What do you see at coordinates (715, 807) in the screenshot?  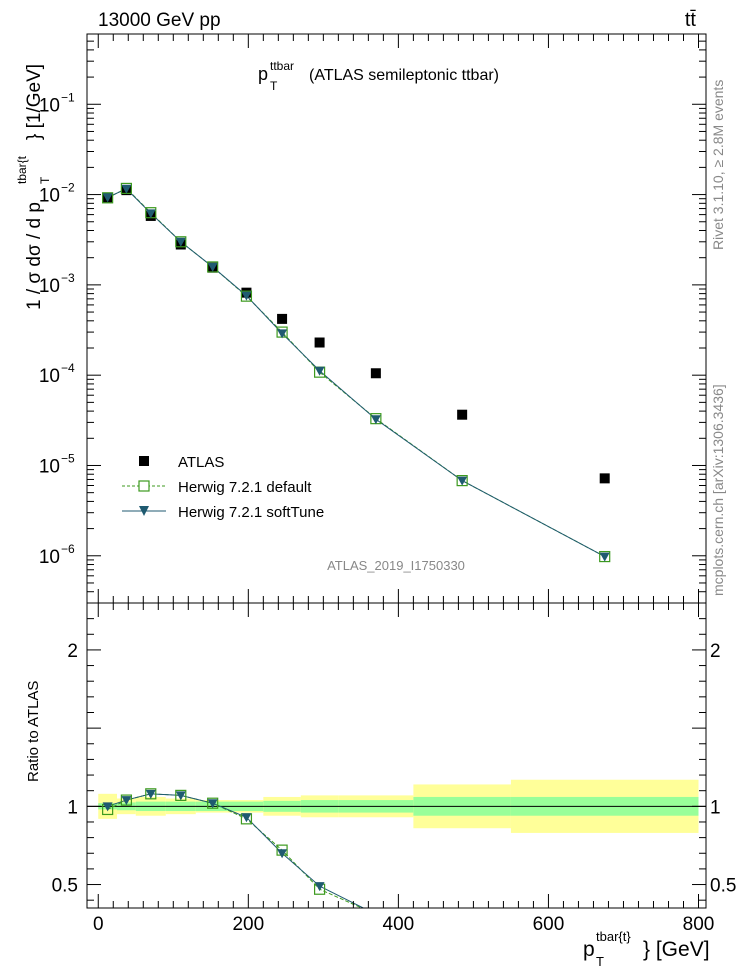 I see `ratio-tick-label-right: 1` at bounding box center [715, 807].